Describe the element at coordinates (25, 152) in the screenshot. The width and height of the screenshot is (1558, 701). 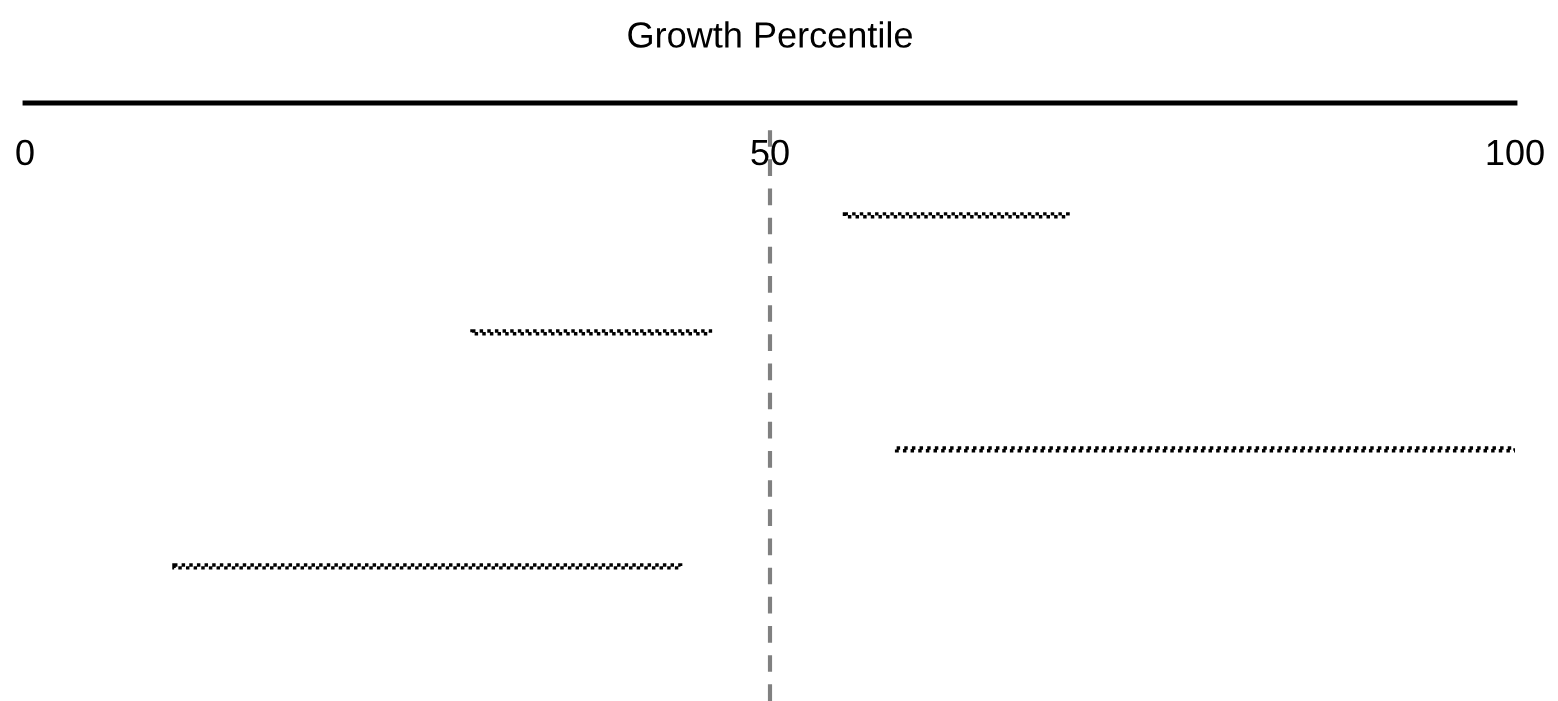
I see `x-tick-label: 0` at that location.